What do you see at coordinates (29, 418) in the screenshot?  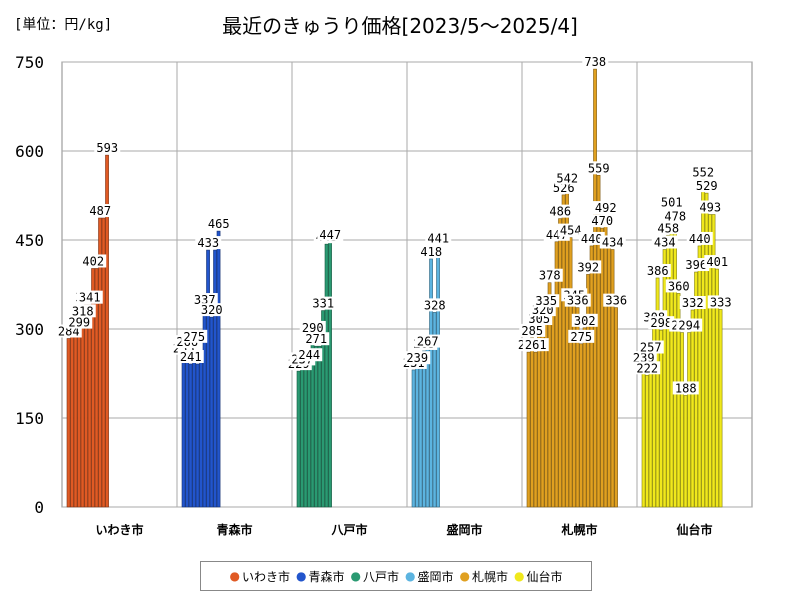 I see `y-tick-label: 150` at bounding box center [29, 418].